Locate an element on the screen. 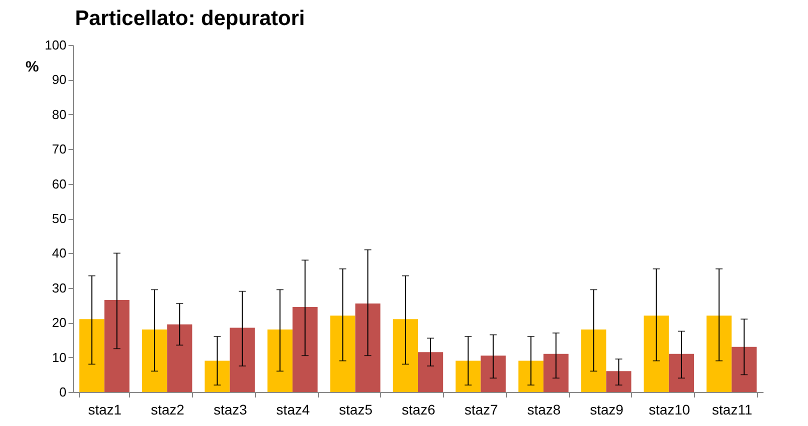  y-tick-label: 60 is located at coordinates (59, 184).